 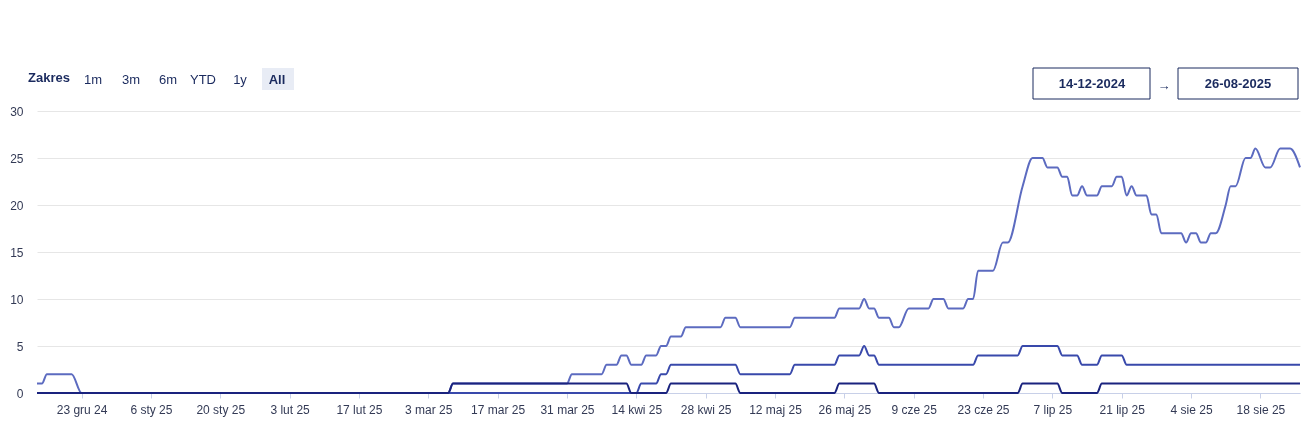 What do you see at coordinates (1238, 83) in the screenshot?
I see `text: 26-08-2025` at bounding box center [1238, 83].